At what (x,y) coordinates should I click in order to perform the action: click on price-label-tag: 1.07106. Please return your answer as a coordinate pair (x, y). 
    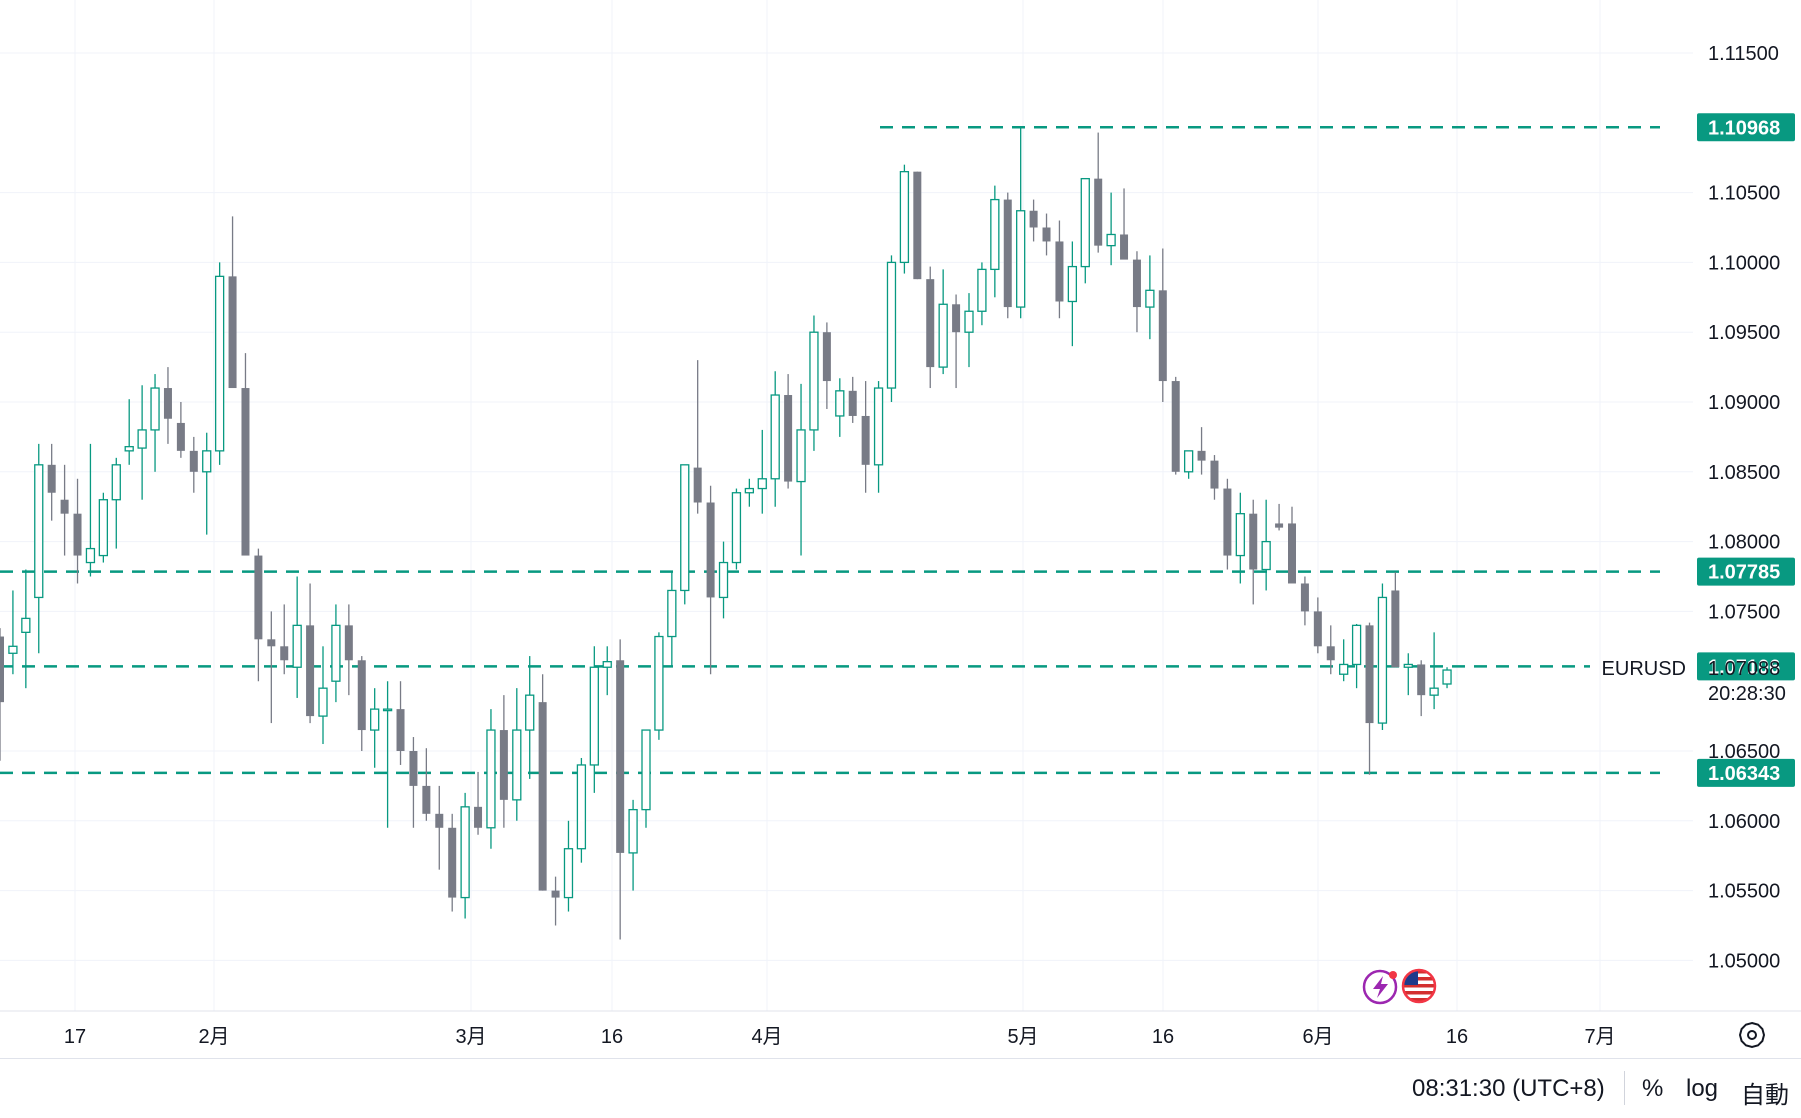
    Looking at the image, I should click on (1746, 666).